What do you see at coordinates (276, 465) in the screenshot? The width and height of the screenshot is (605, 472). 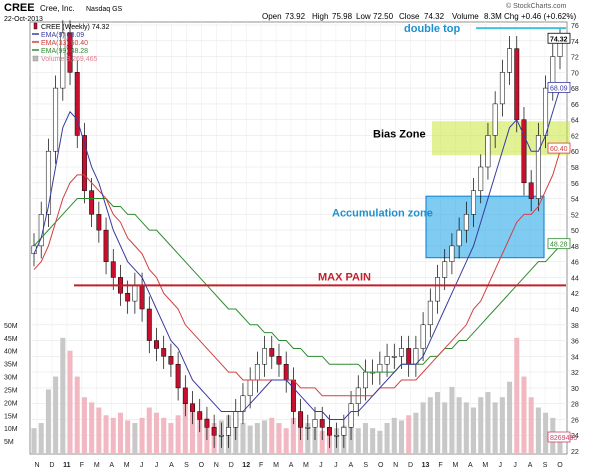 I see `month-tick: M` at bounding box center [276, 465].